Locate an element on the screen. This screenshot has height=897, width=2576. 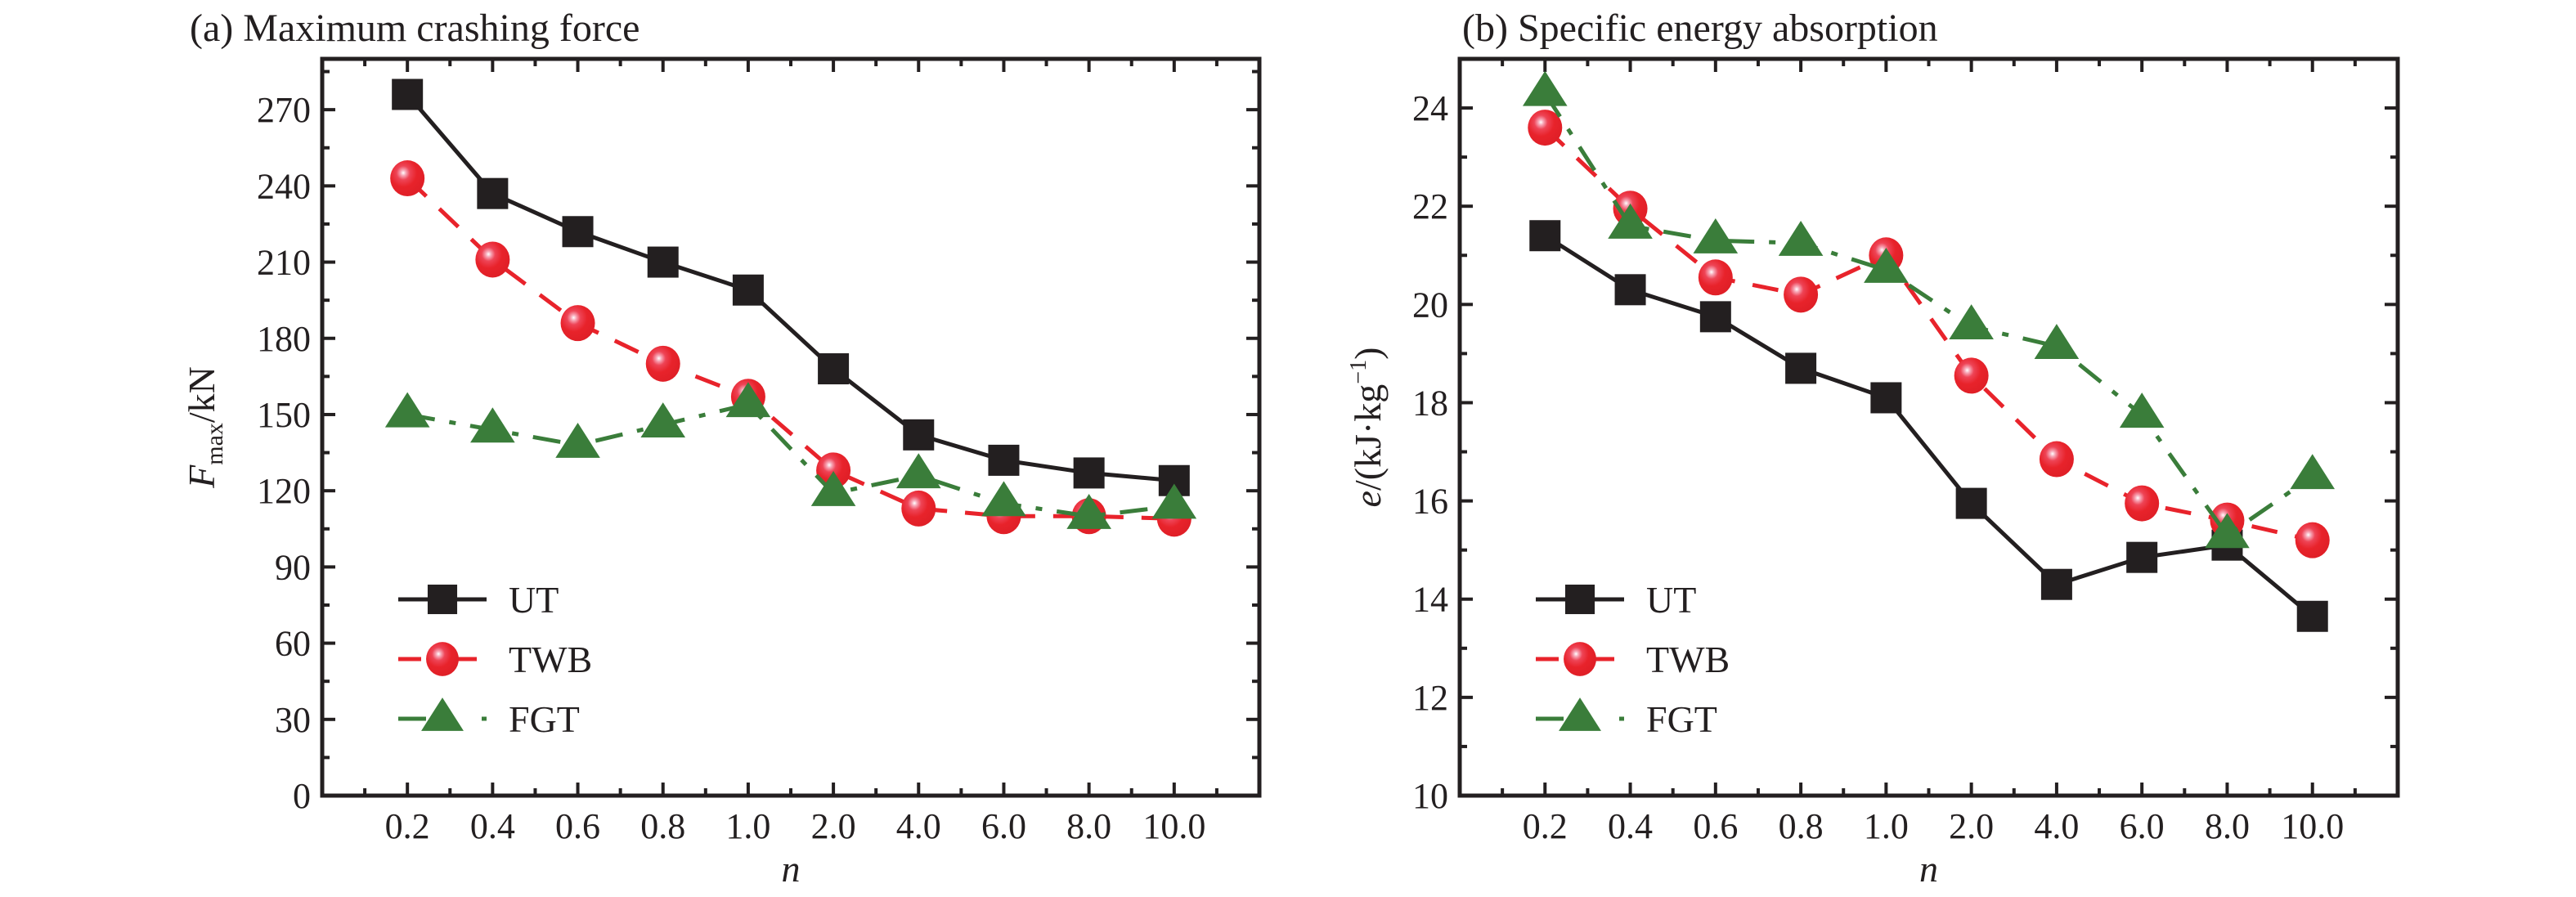
y-tick-label: 270 is located at coordinates (284, 110).